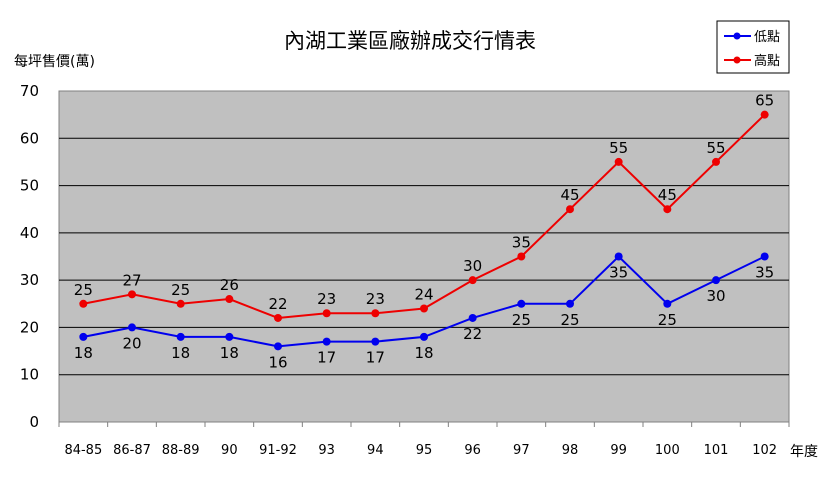  Describe the element at coordinates (716, 450) in the screenshot. I see `x-tick-label: 101` at that location.